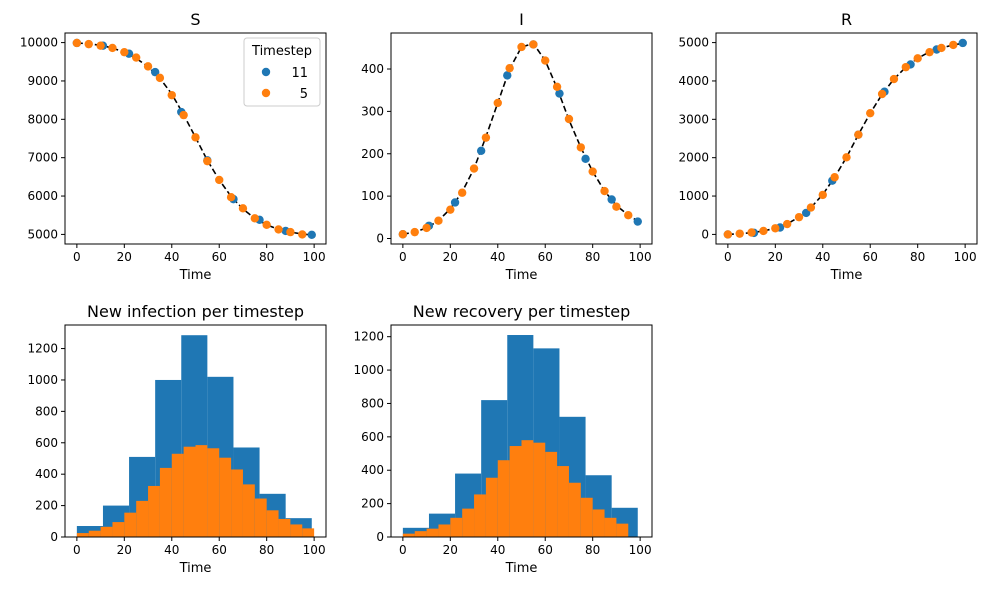  Describe the element at coordinates (304, 94) in the screenshot. I see `legend-label: 5` at that location.